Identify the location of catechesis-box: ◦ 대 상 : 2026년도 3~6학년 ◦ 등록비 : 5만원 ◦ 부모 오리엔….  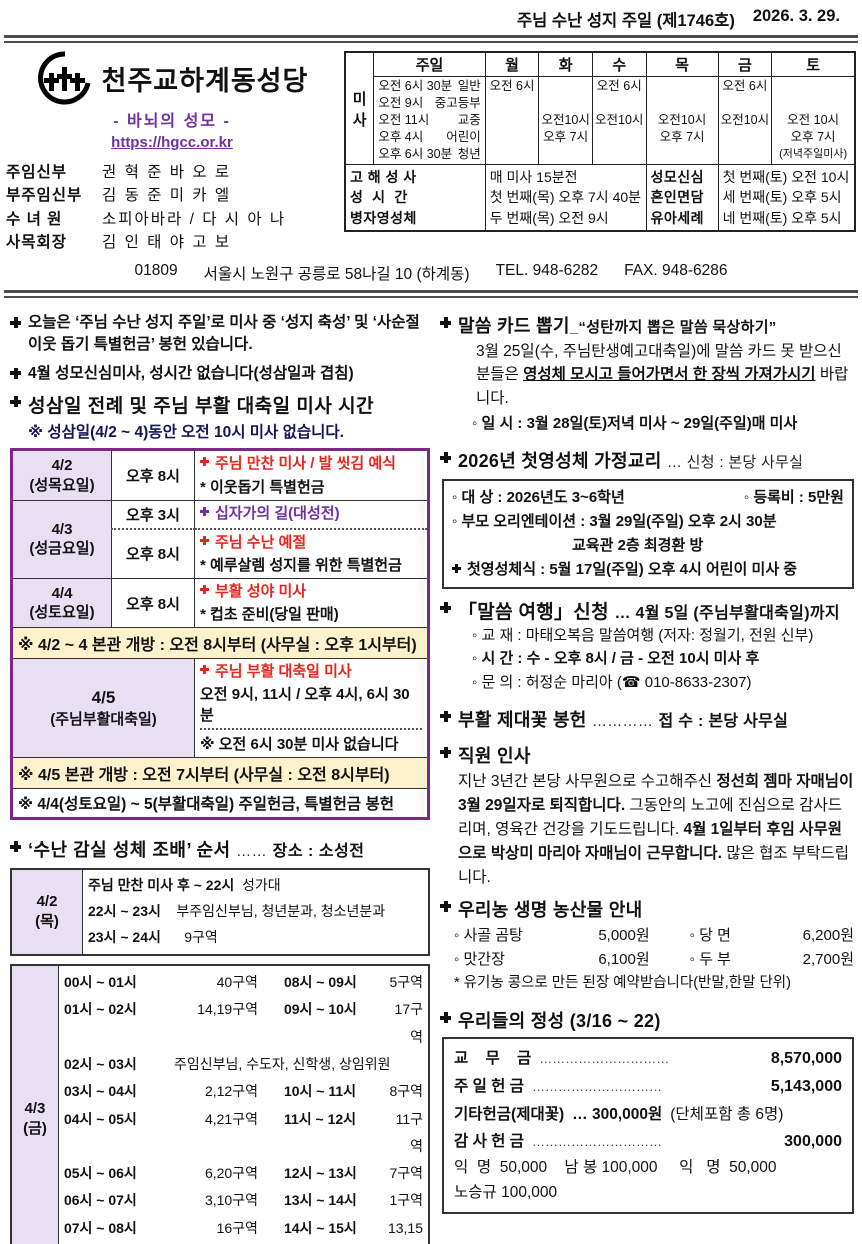
(648, 534).